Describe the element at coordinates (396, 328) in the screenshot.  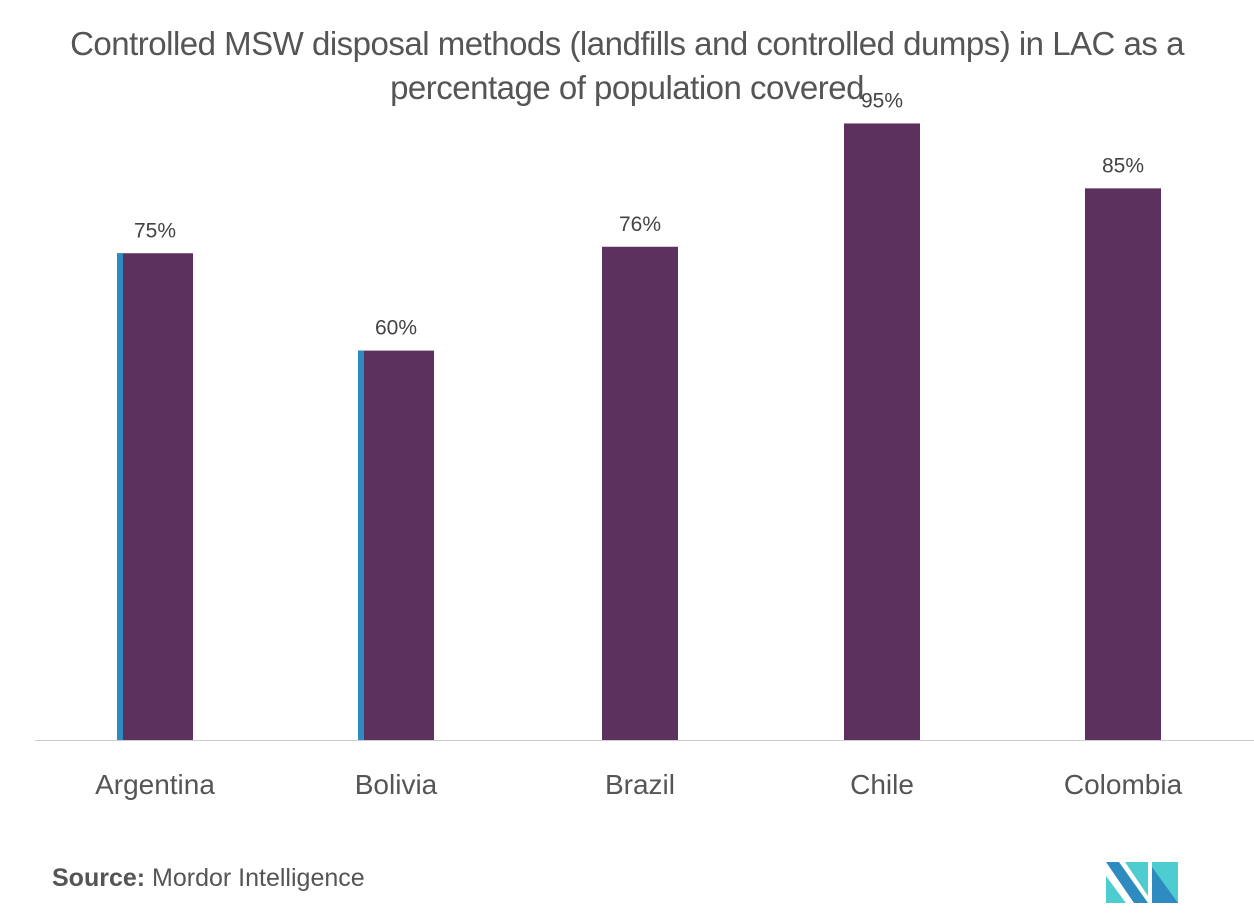
I see `data-label: 60%` at that location.